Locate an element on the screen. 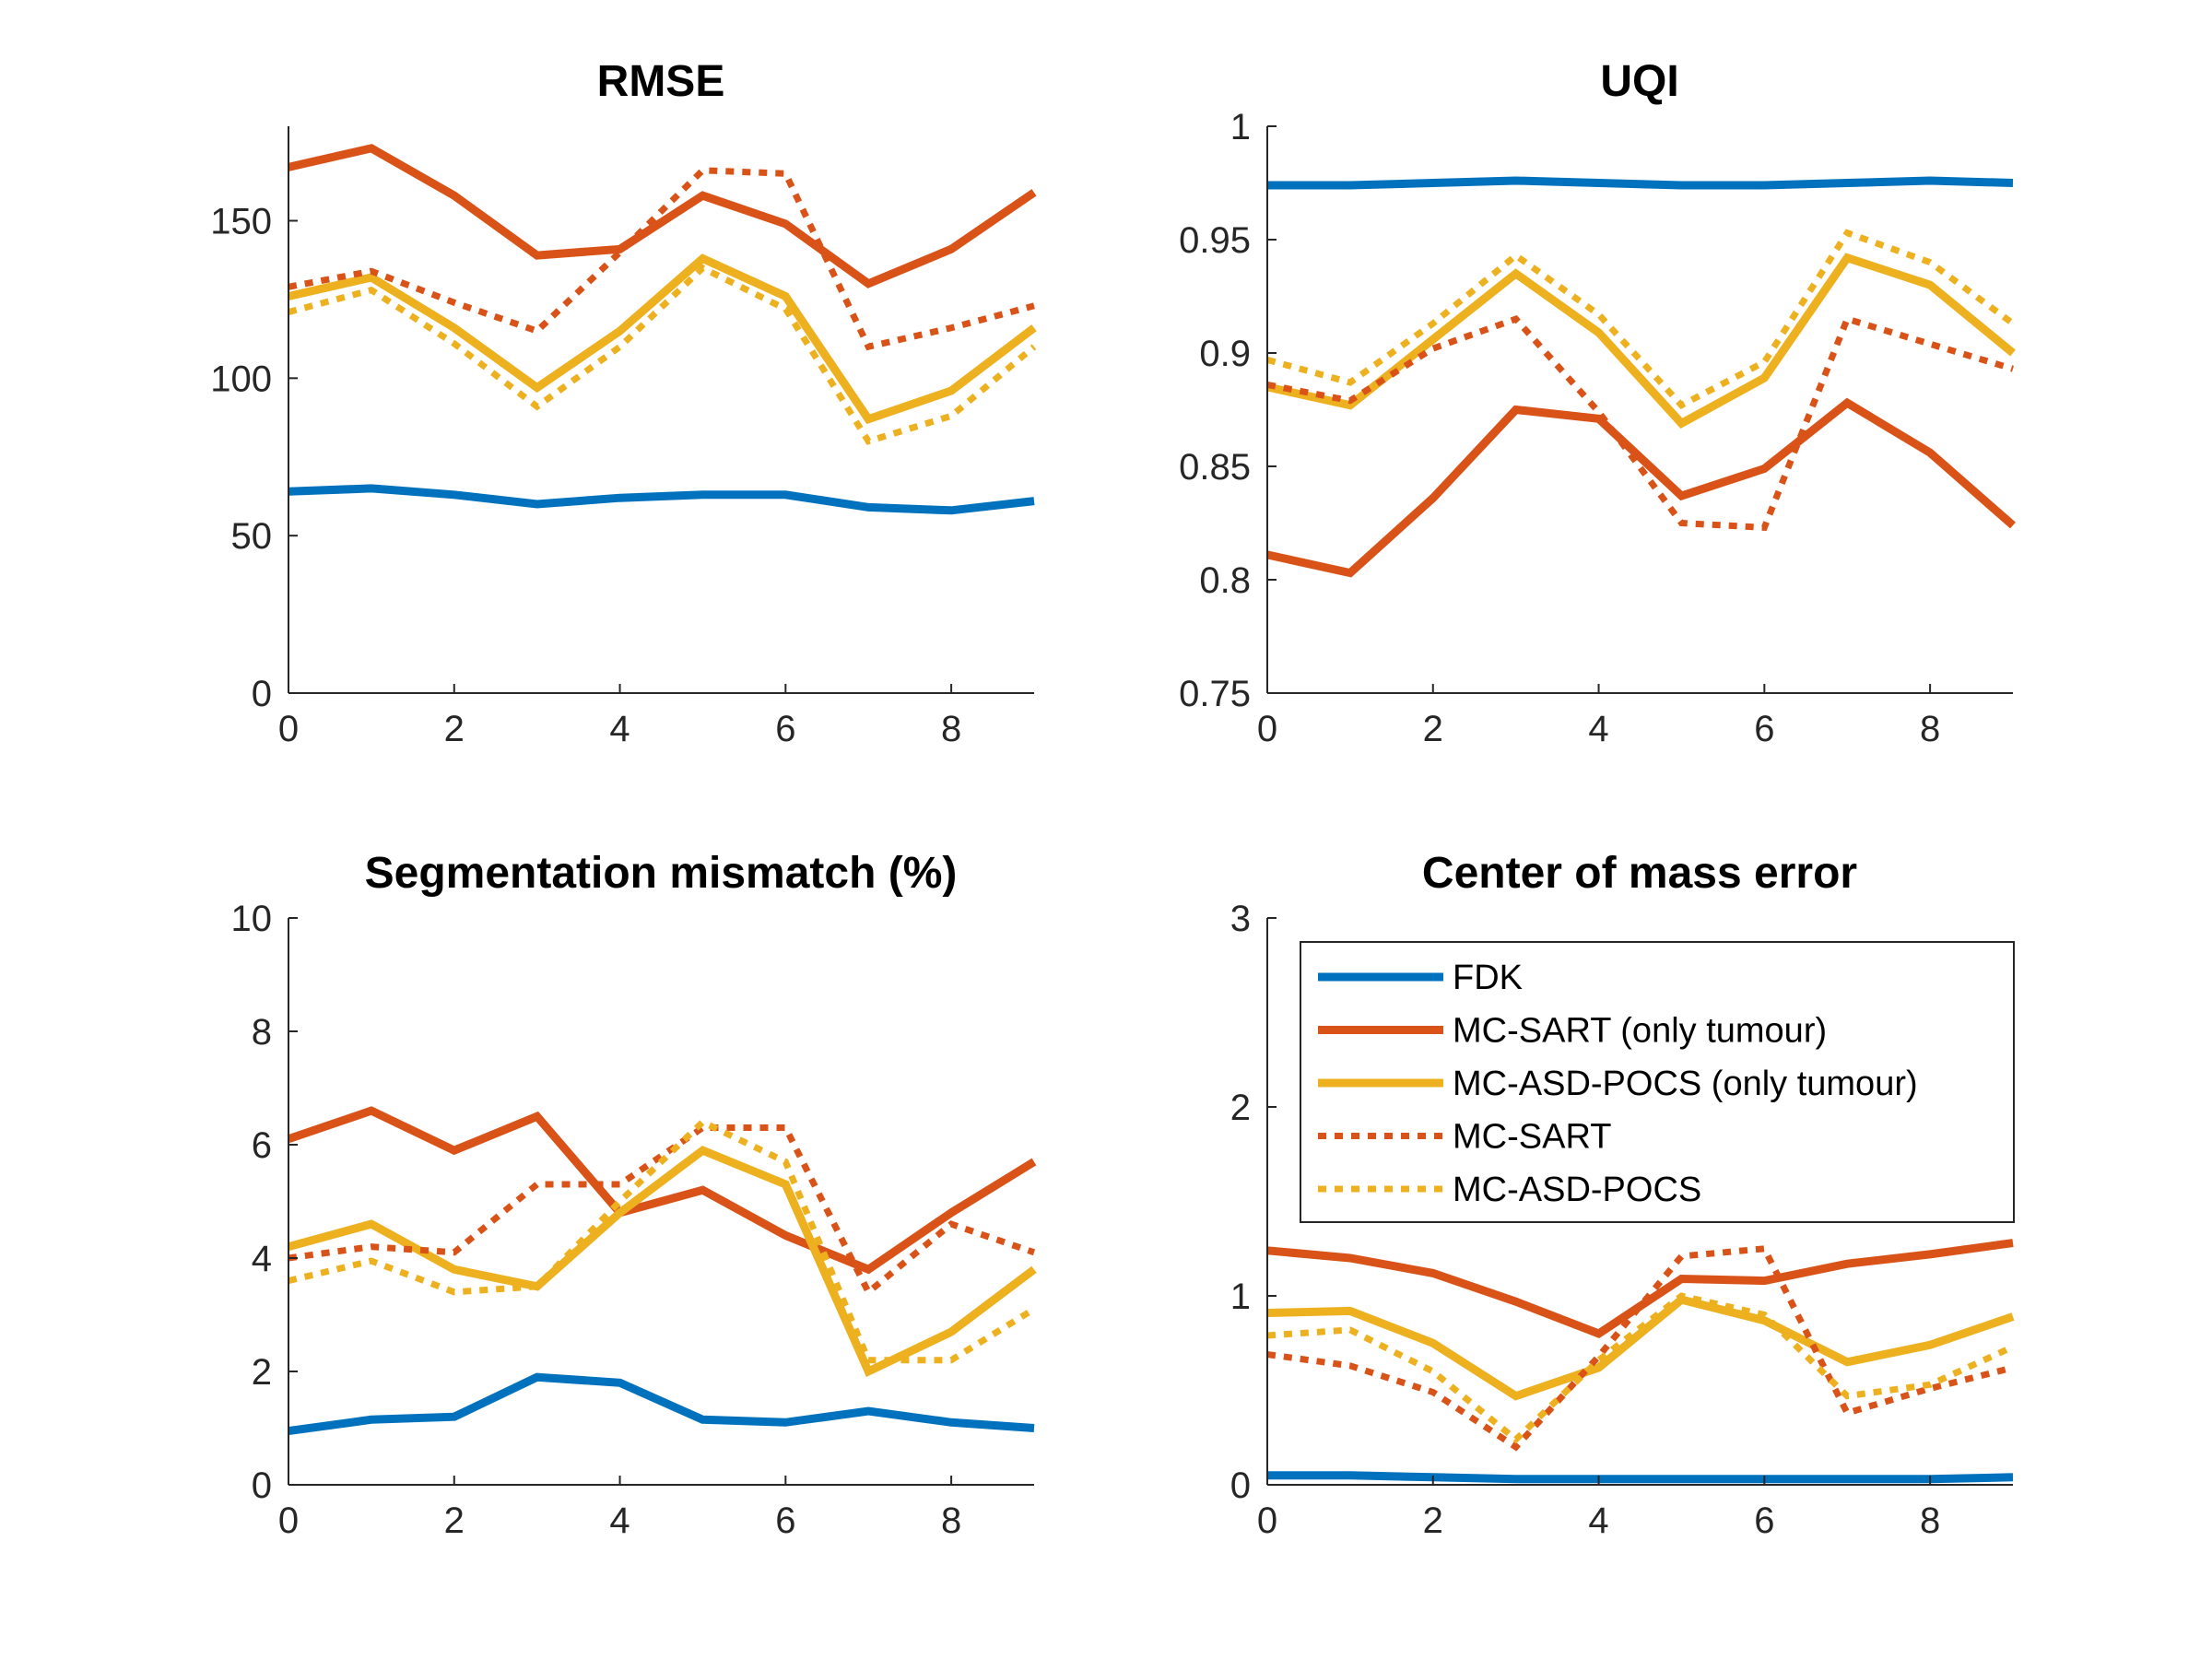 The image size is (2212, 1659). segmentation-series-mc-asd-pocs-only-tumour is located at coordinates (662, 1262).